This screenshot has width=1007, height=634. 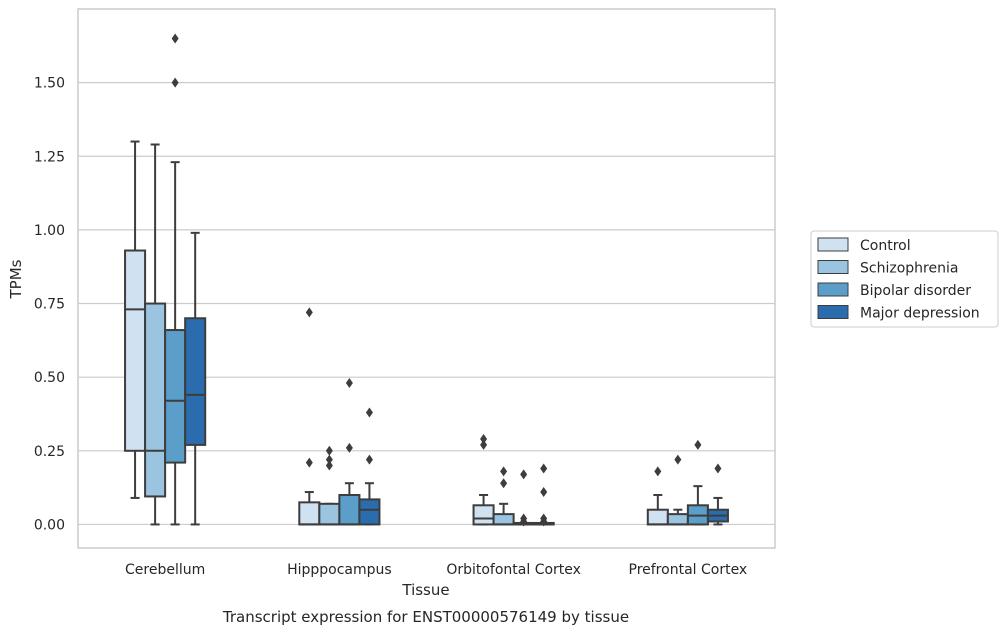 What do you see at coordinates (49, 231) in the screenshot?
I see `y-tick-label: 1.00` at bounding box center [49, 231].